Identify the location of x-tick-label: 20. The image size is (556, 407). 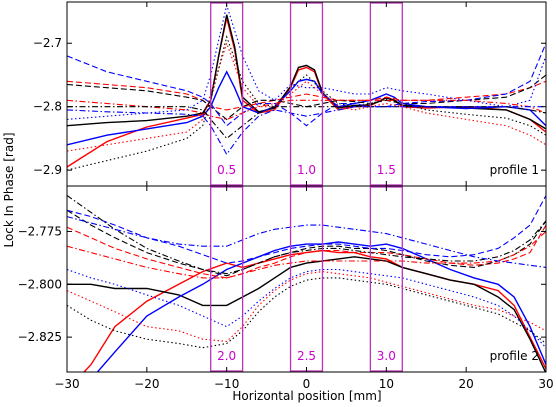
(466, 384).